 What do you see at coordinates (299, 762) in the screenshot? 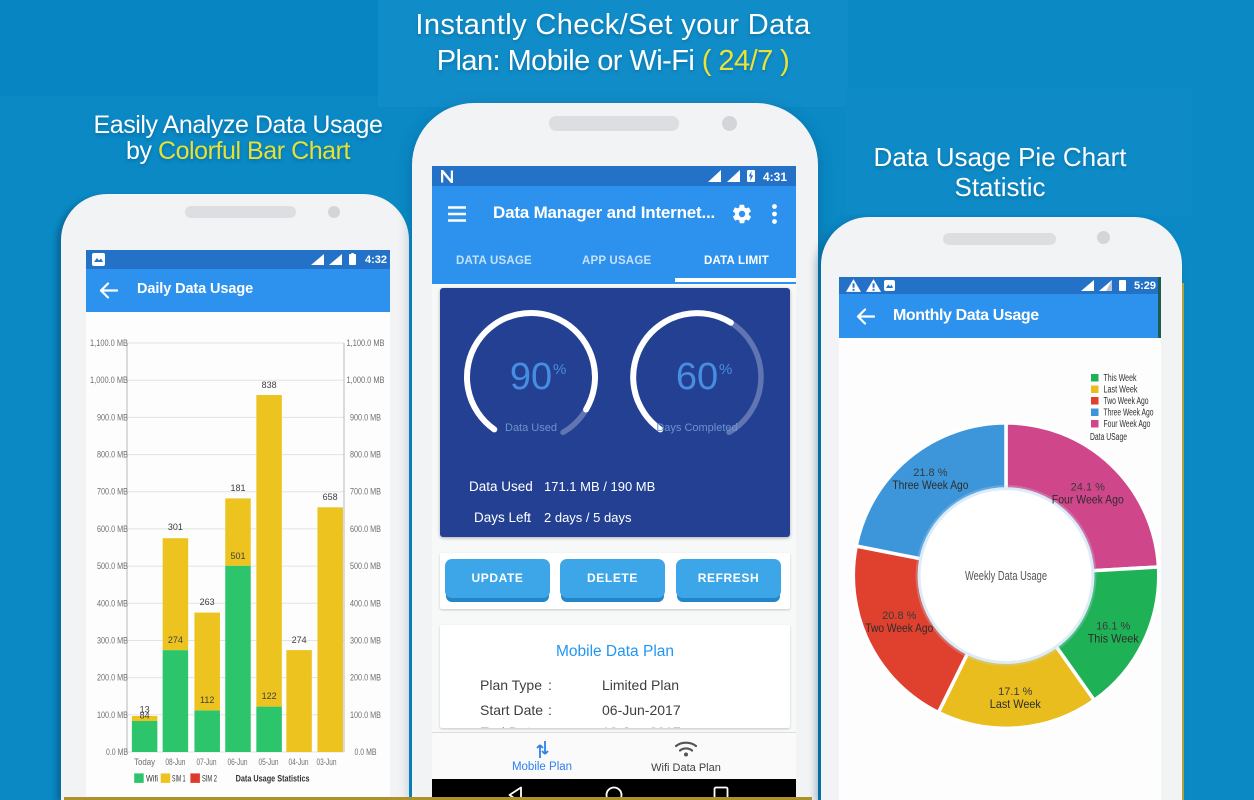
I see `svg-text: 04-Jun` at bounding box center [299, 762].